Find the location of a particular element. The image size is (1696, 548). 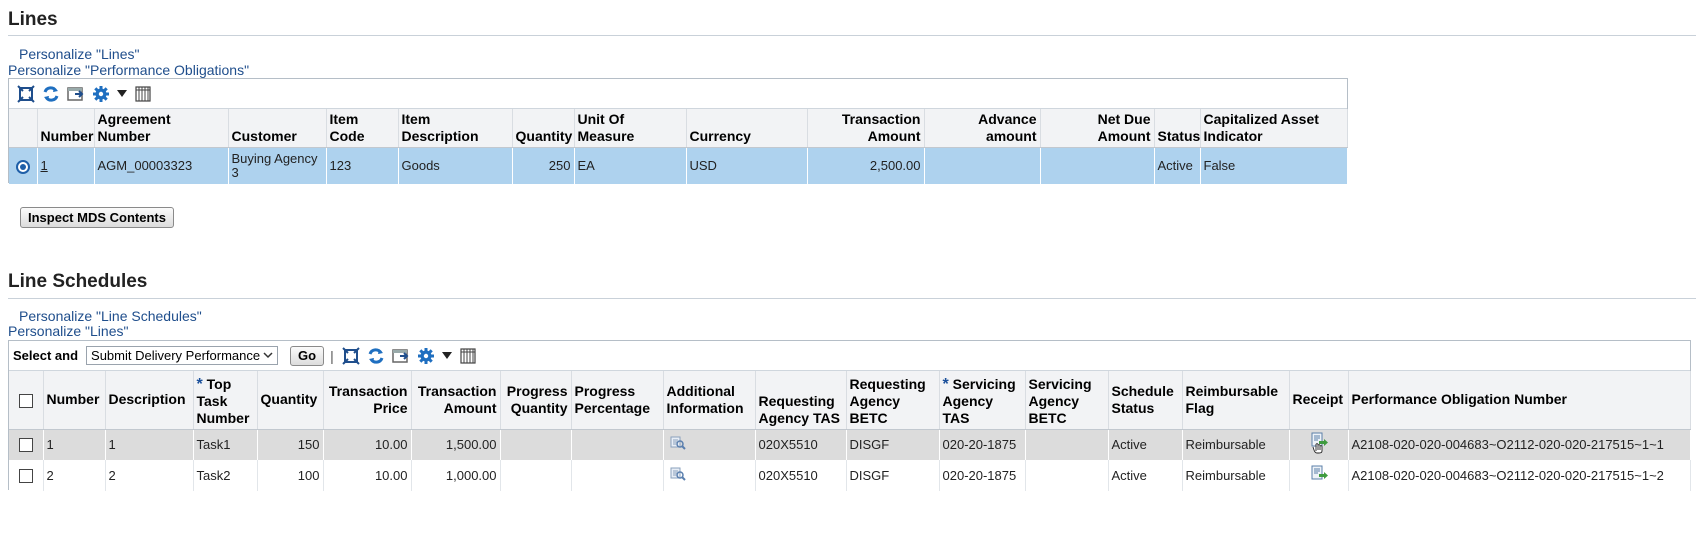

lines-header-quantity: Quantity is located at coordinates (543, 128).